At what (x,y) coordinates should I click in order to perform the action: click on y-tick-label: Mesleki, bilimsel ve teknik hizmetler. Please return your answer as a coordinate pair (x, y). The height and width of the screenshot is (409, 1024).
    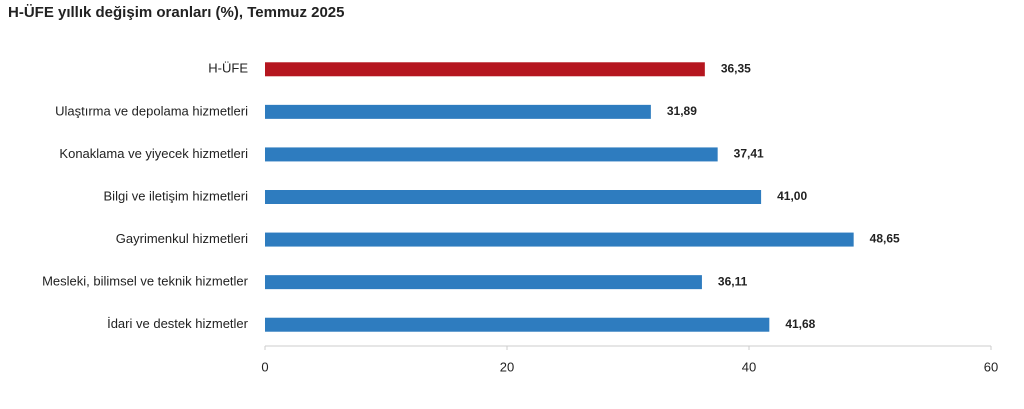
    Looking at the image, I should click on (145, 281).